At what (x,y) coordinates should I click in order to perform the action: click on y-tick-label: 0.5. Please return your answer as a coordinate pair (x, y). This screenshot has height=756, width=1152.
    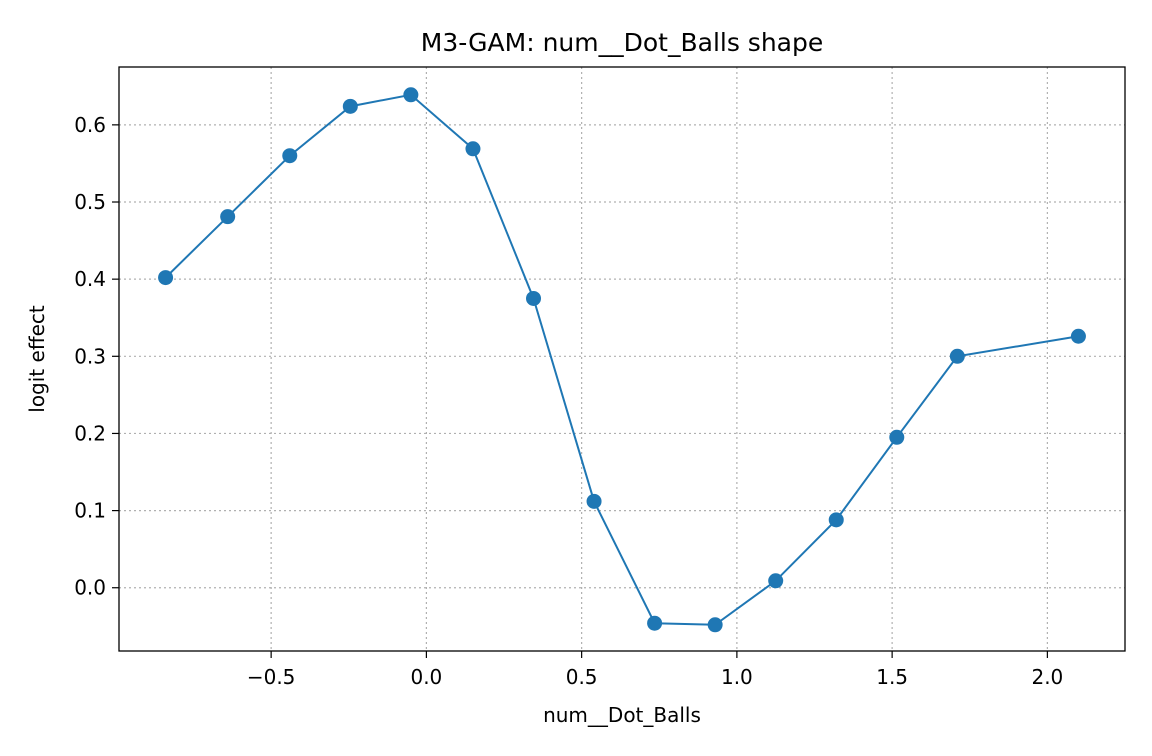
    Looking at the image, I should click on (90, 202).